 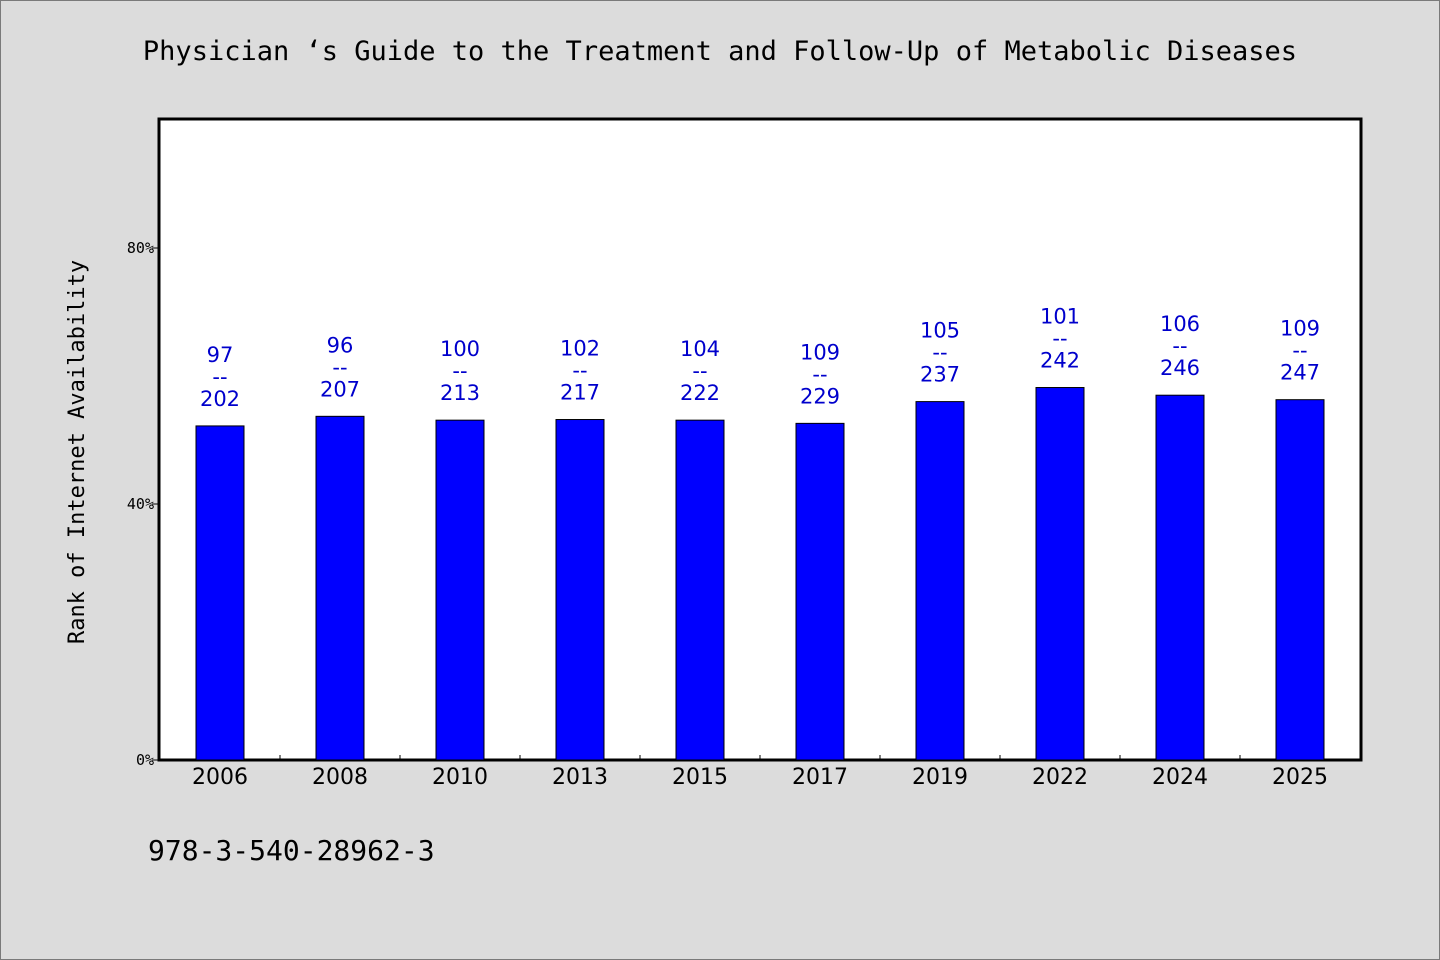 What do you see at coordinates (220, 355) in the screenshot?
I see `bar-label-top: 97` at bounding box center [220, 355].